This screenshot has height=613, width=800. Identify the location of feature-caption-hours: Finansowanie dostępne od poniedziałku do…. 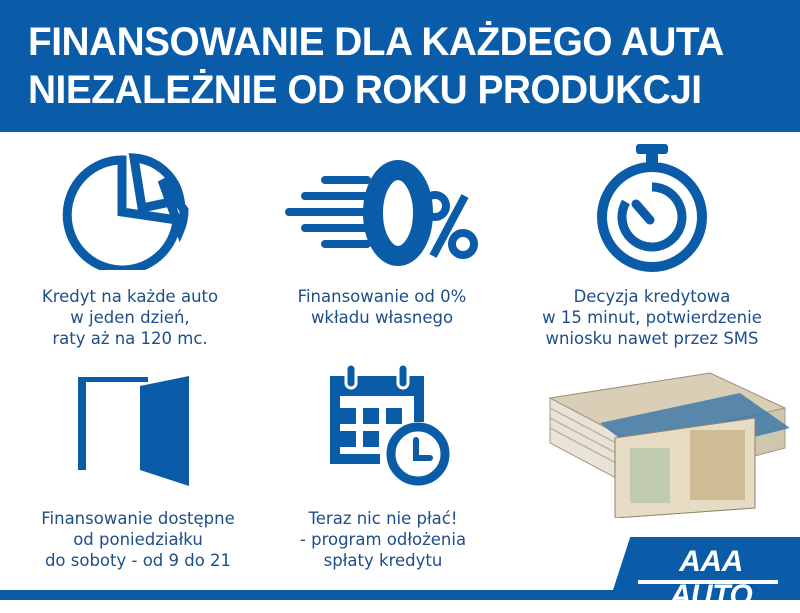
(138, 539).